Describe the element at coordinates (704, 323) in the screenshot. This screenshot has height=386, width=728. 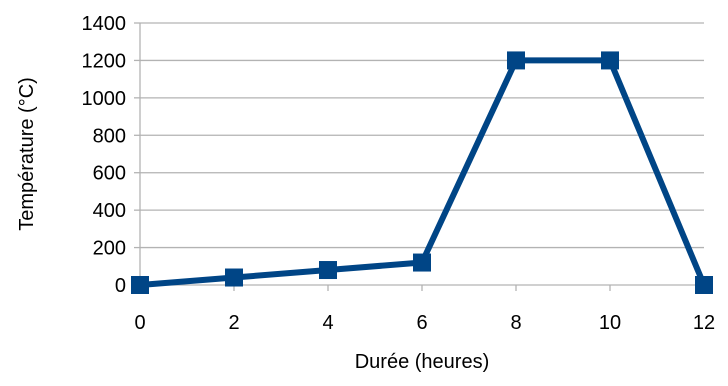
I see `x-tick-label: 12` at that location.